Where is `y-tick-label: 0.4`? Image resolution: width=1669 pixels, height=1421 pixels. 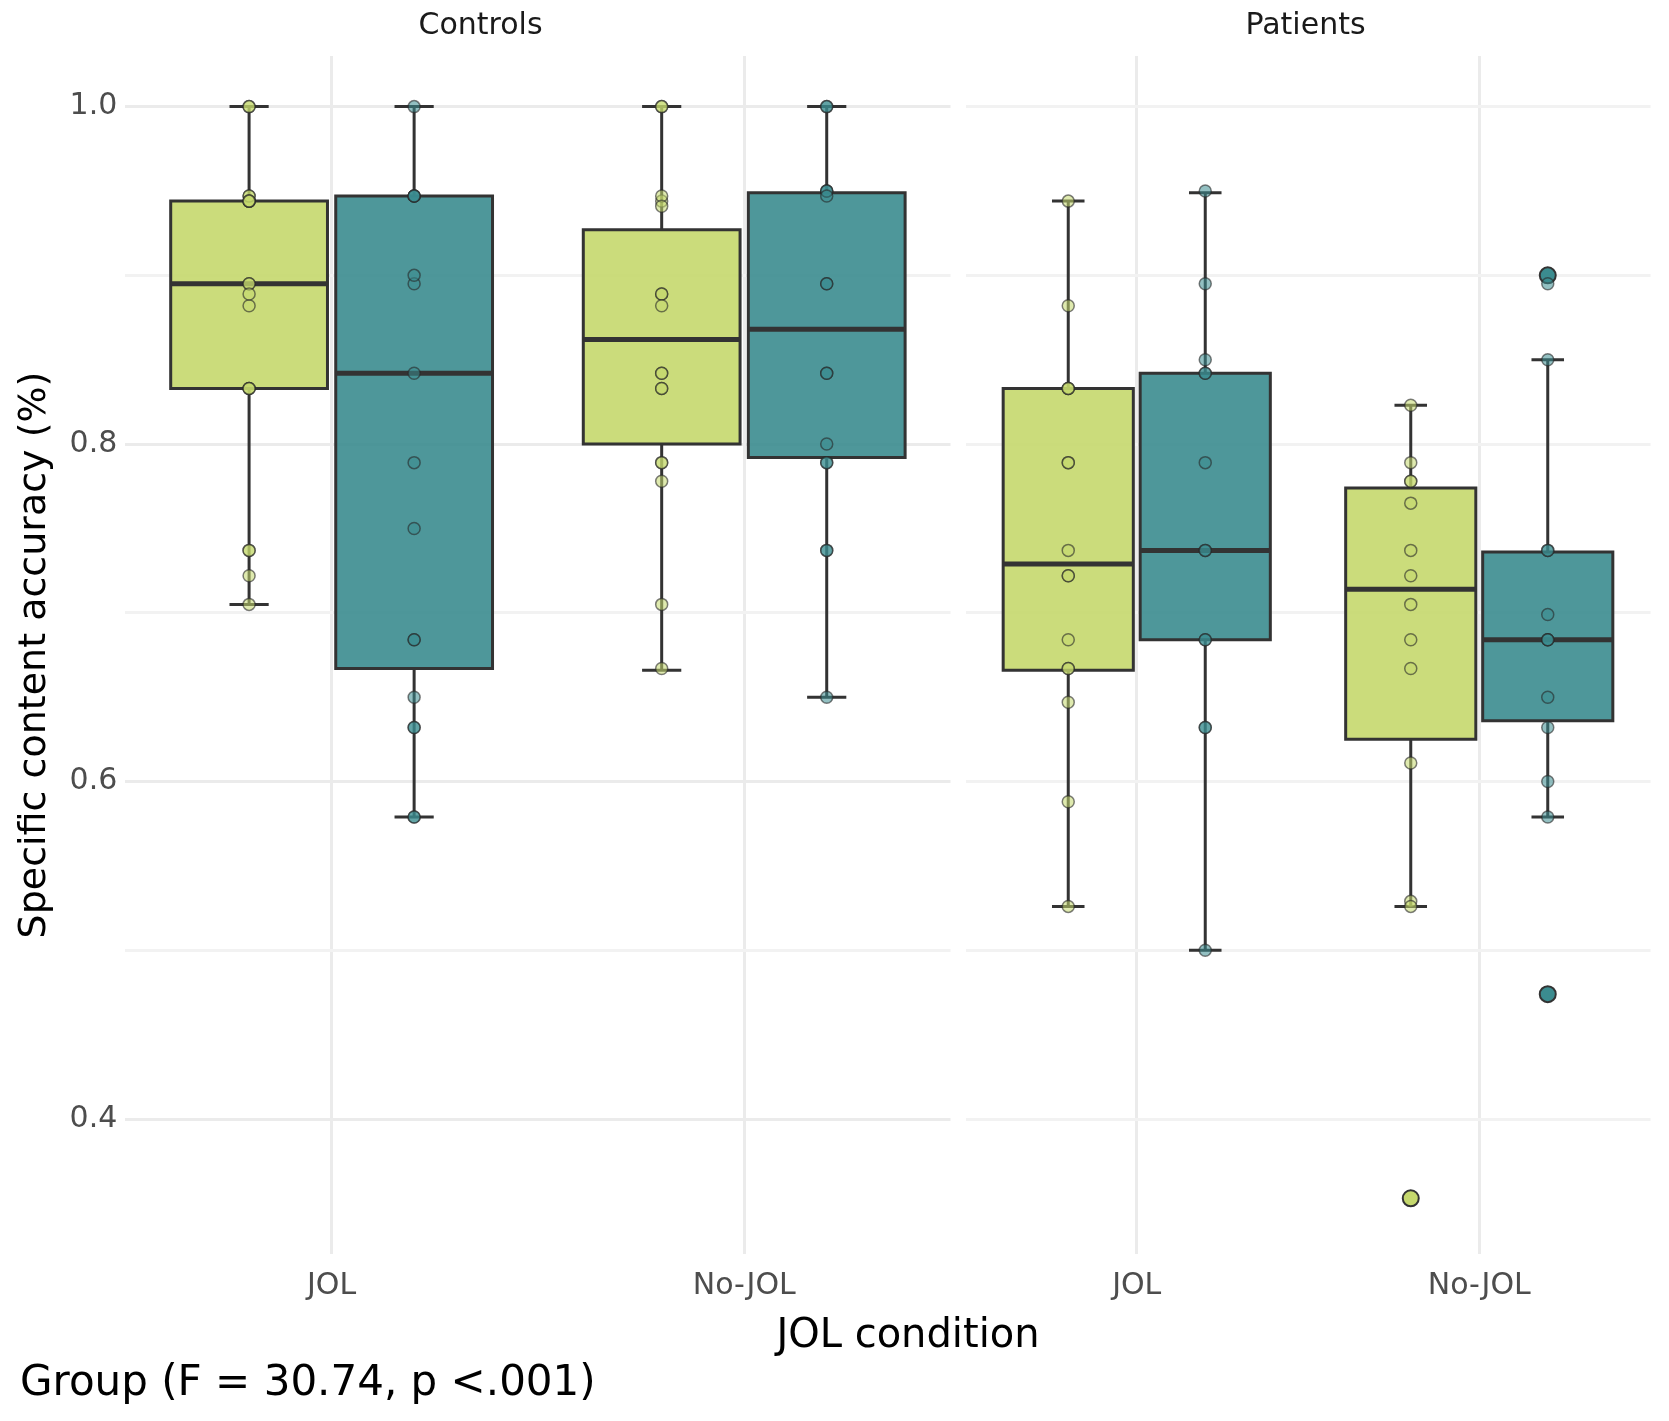
y-tick-label: 0.4 is located at coordinates (93, 1116).